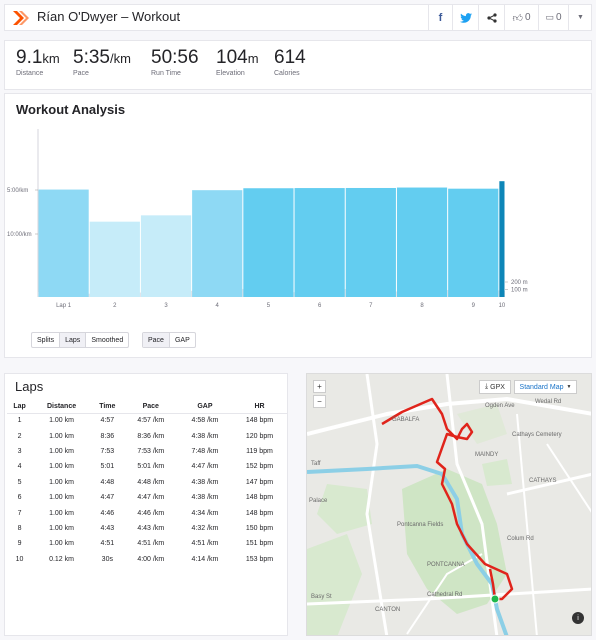 The height and width of the screenshot is (640, 596). What do you see at coordinates (319, 386) in the screenshot?
I see `zoom-in-button: +` at bounding box center [319, 386].